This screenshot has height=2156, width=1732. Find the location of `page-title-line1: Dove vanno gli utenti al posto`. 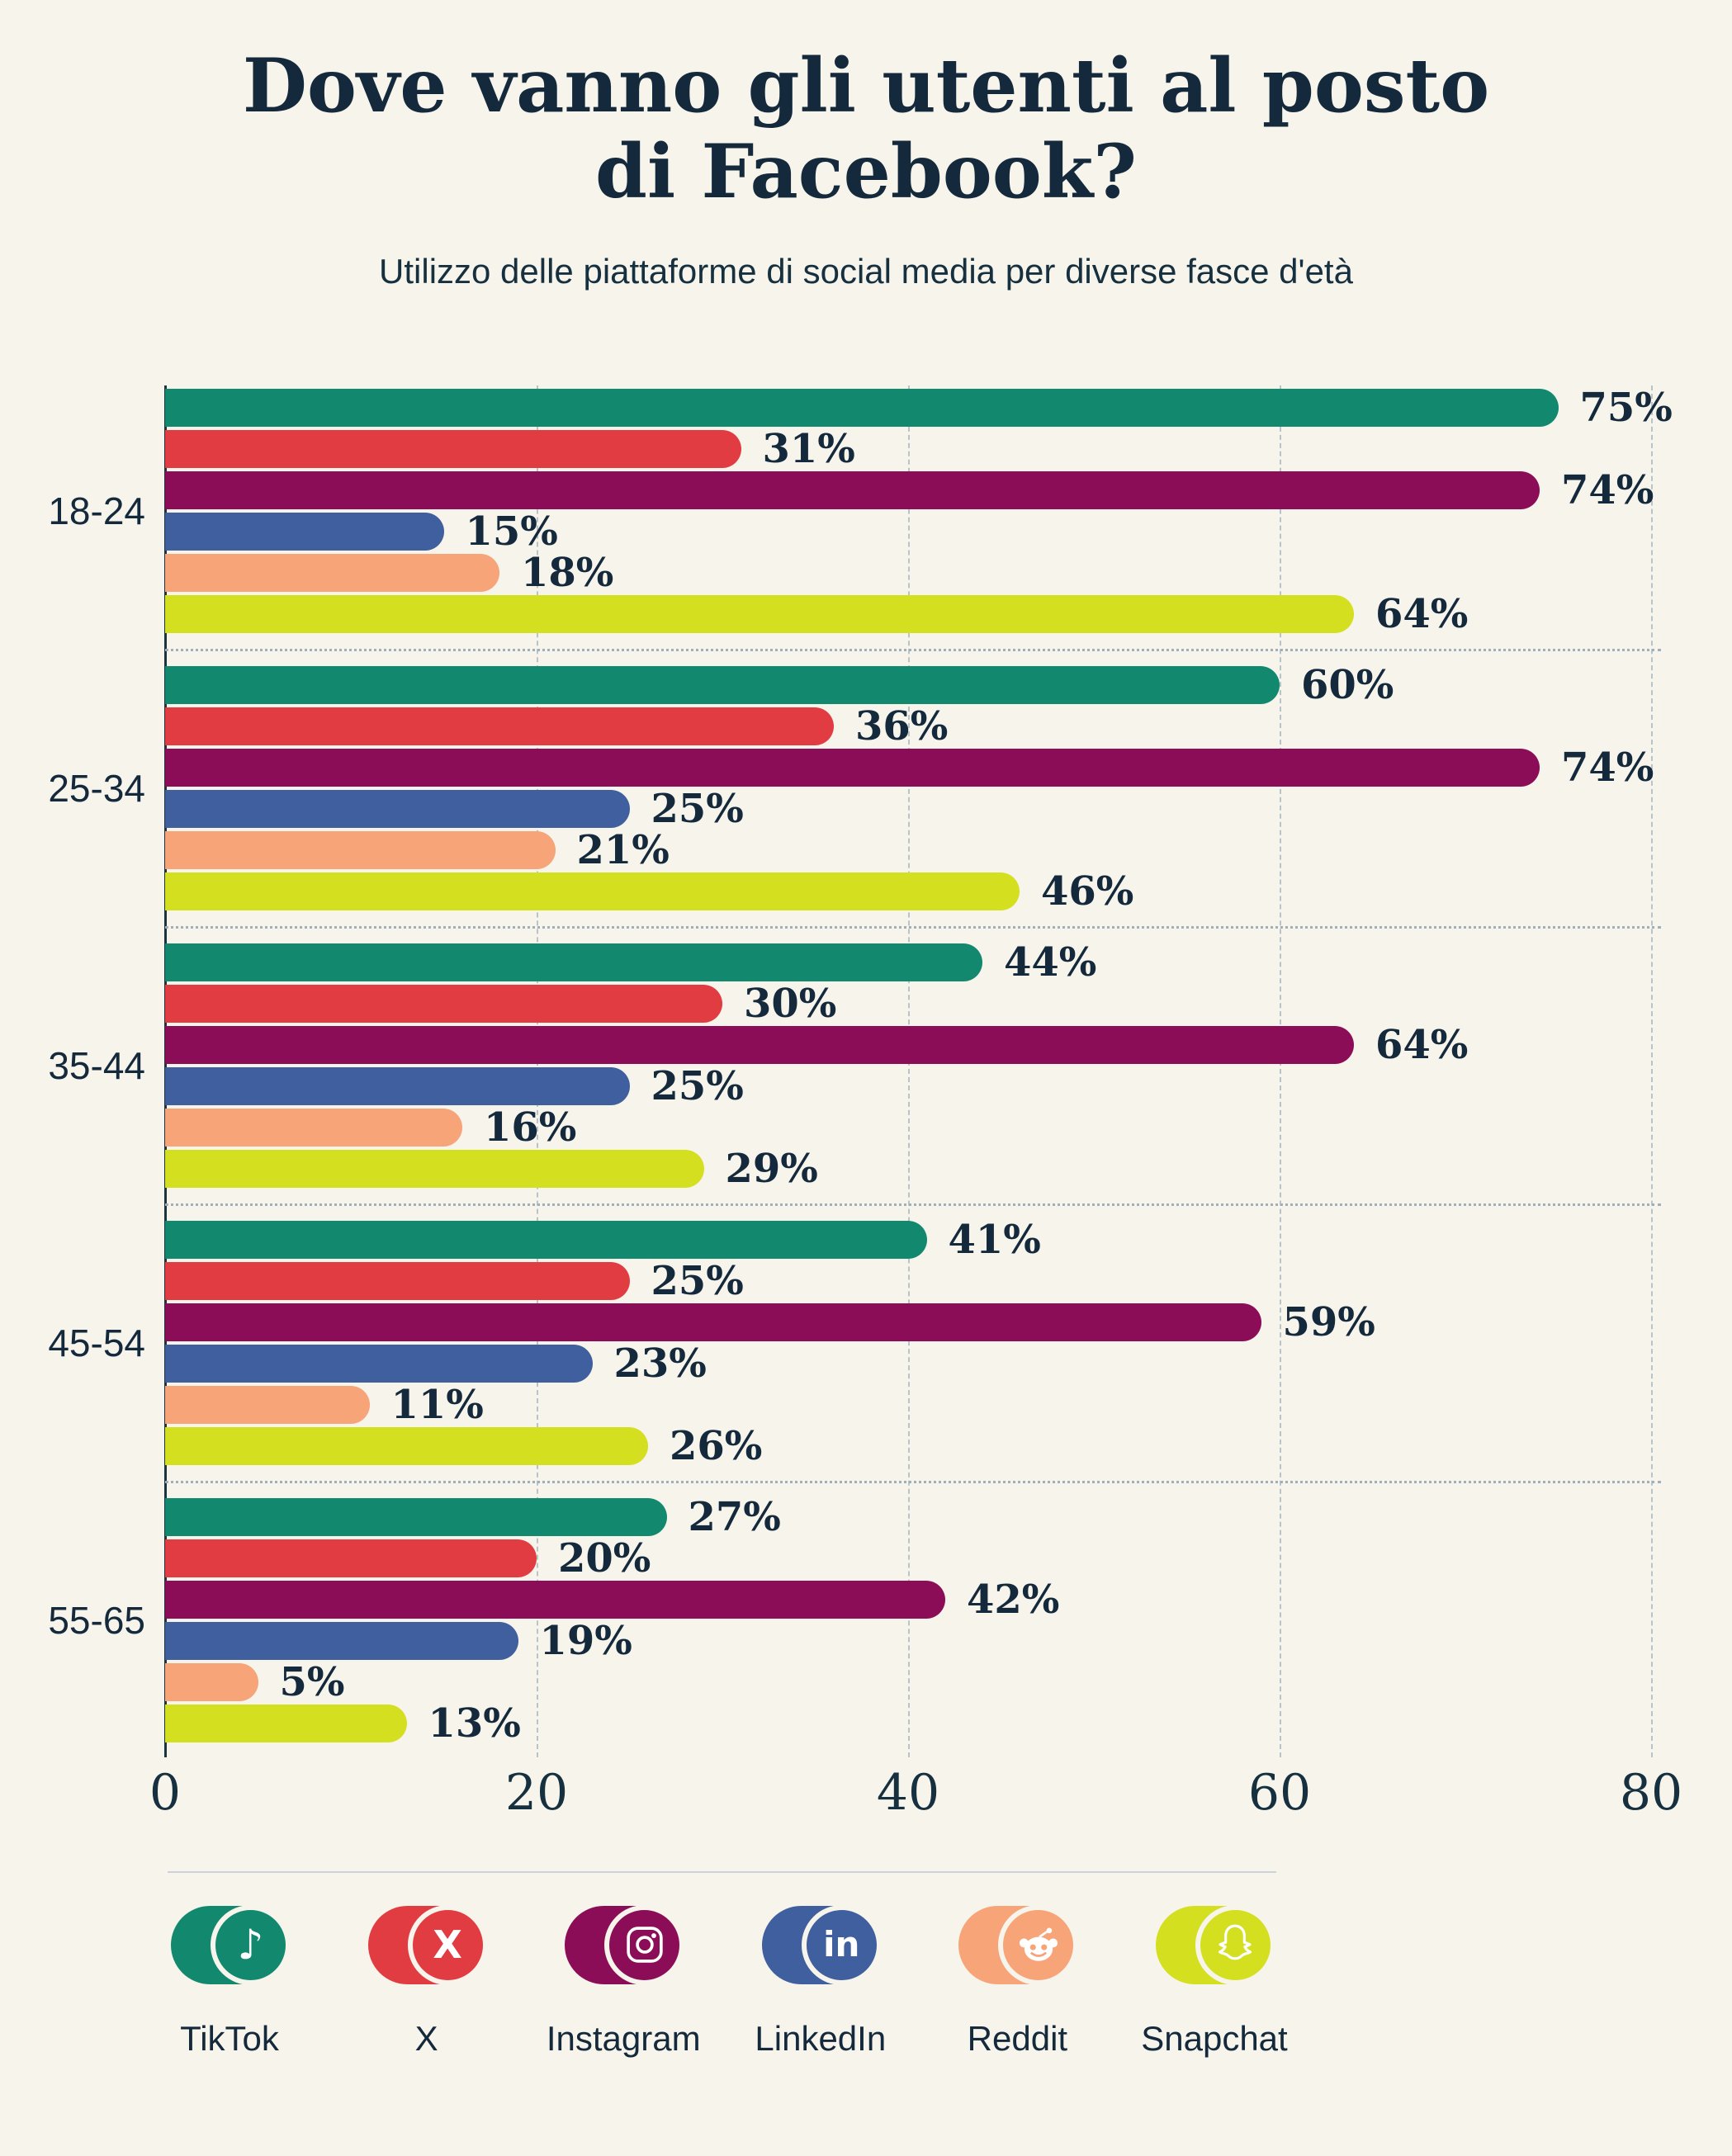

page-title-line1: Dove vanno gli utenti al posto is located at coordinates (866, 86).